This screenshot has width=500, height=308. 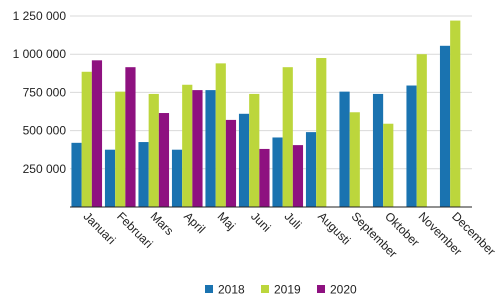 I want to click on x-tick-label: Juni, so click(x=260, y=221).